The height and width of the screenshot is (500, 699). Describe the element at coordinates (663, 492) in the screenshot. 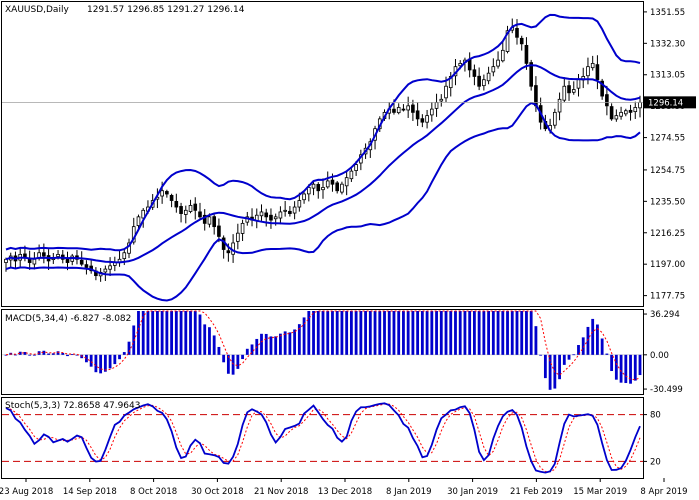

I see `x-axis-label: 8 Apr 2019` at that location.